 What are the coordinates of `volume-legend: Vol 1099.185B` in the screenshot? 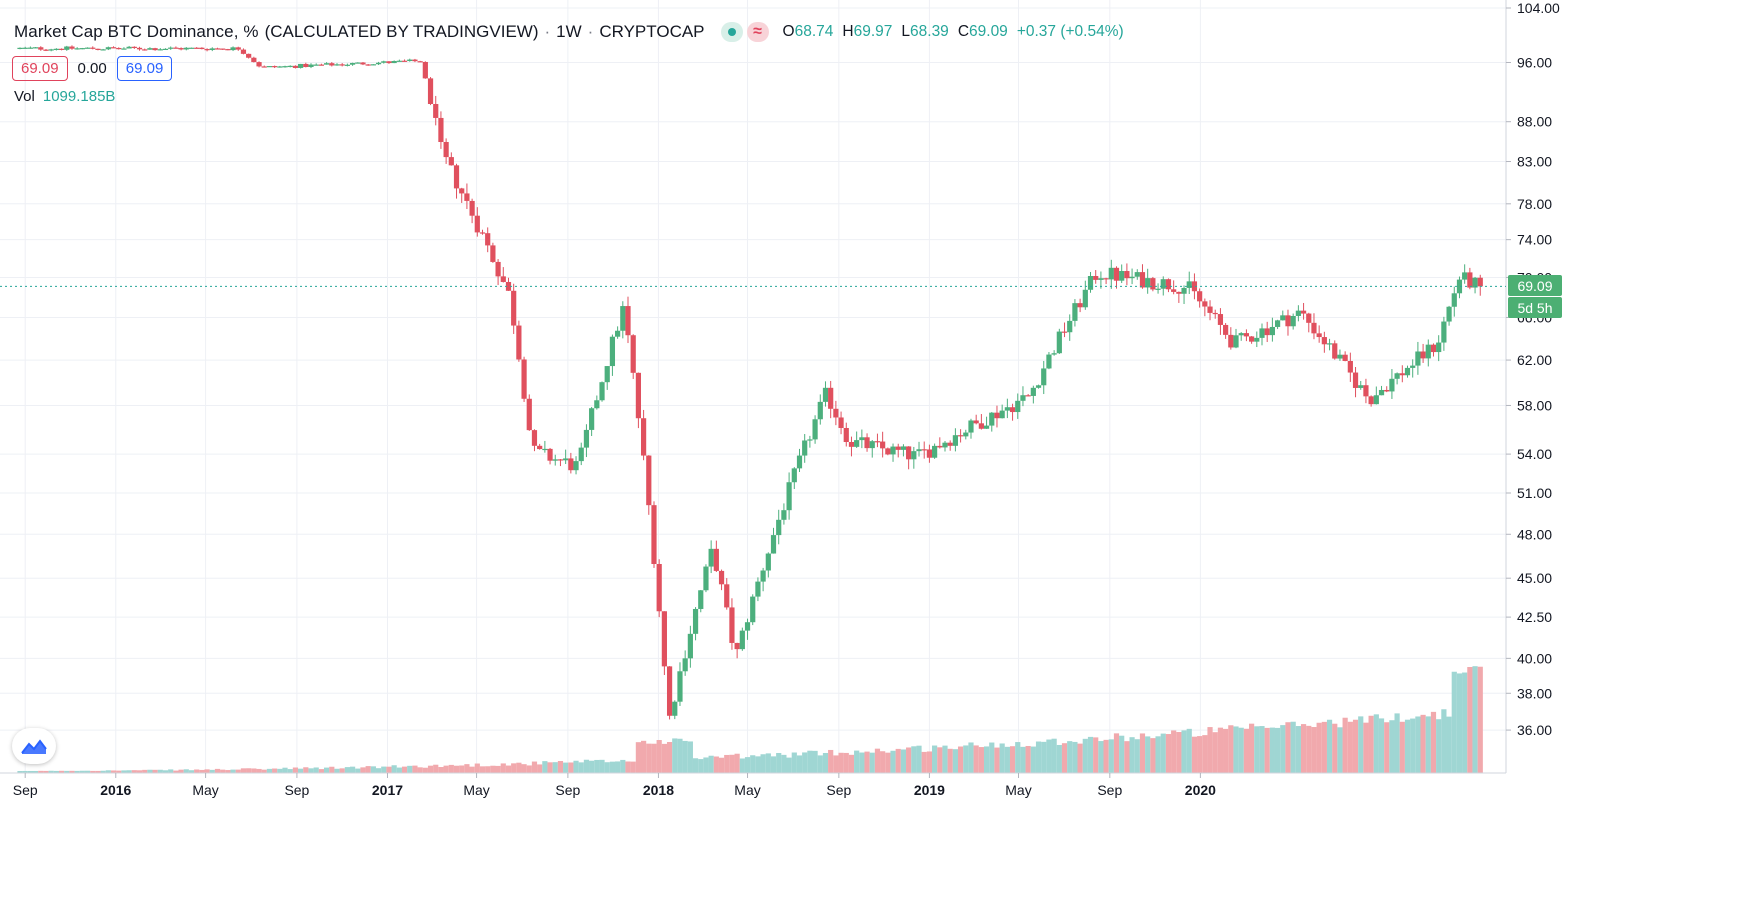 It's located at (64, 96).